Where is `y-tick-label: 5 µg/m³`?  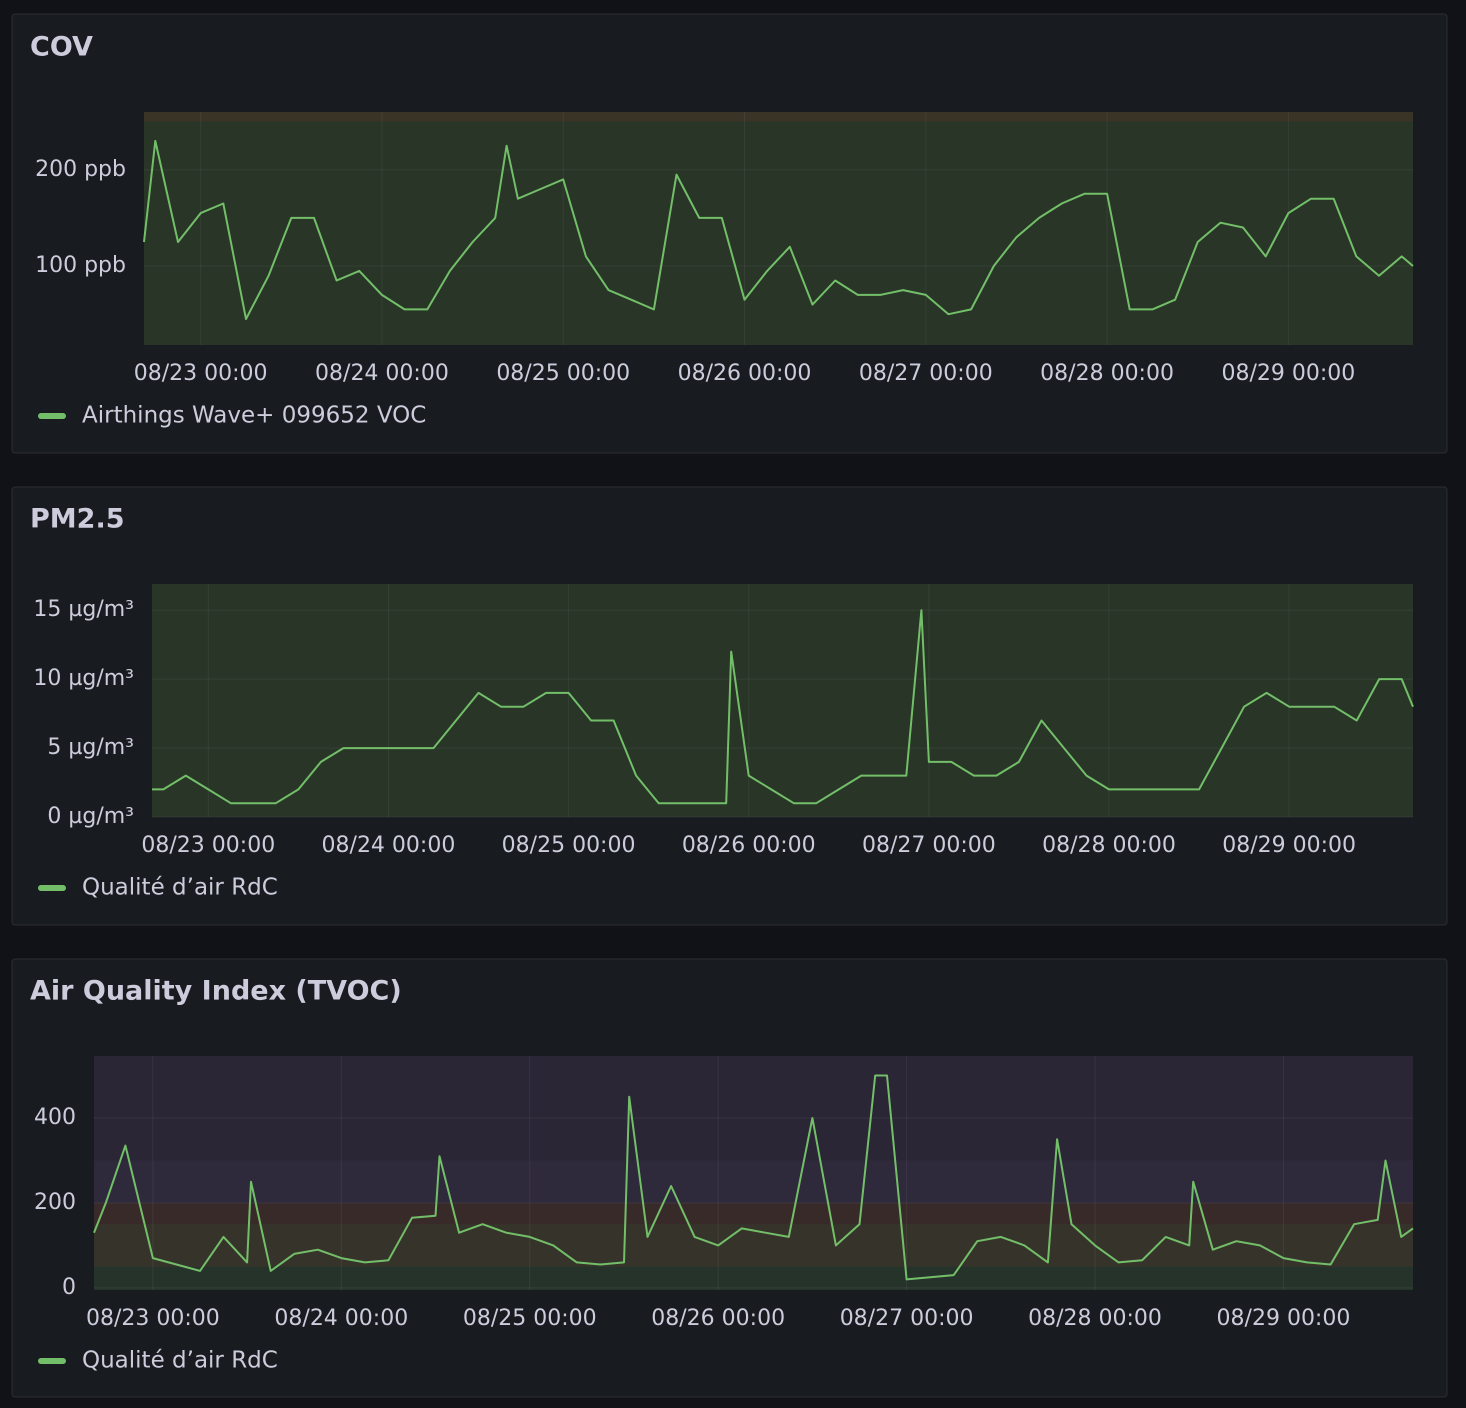
y-tick-label: 5 µg/m³ is located at coordinates (90, 747).